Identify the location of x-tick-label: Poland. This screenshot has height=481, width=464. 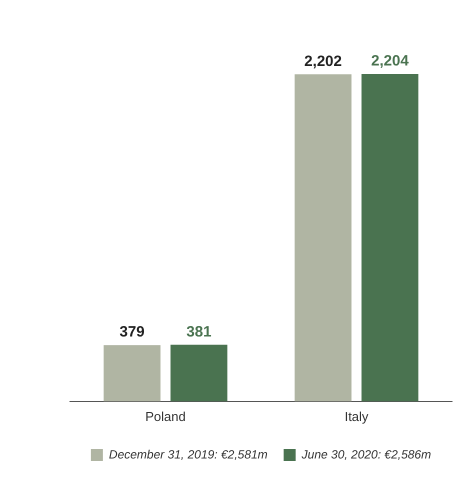
(165, 416).